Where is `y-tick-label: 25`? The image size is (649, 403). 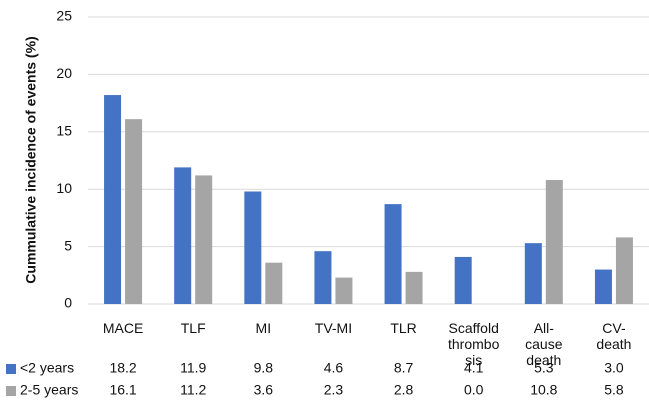 y-tick-label: 25 is located at coordinates (64, 16).